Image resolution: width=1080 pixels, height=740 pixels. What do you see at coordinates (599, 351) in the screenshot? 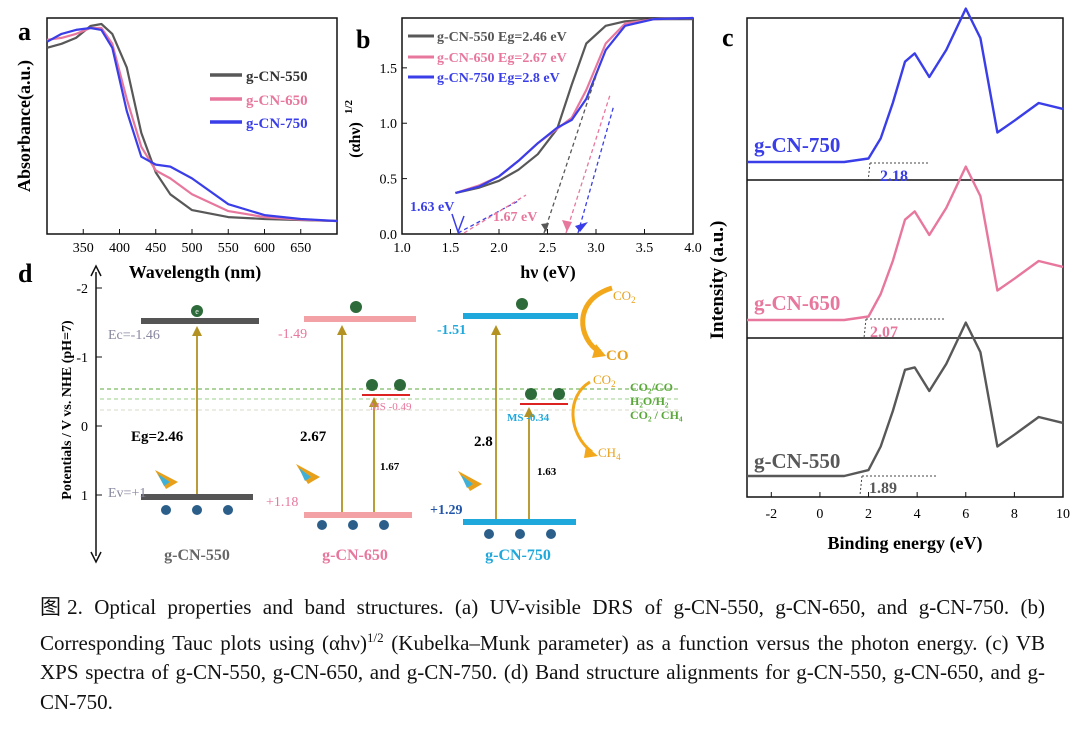
I see `conversion-arrowhead-co` at bounding box center [599, 351].